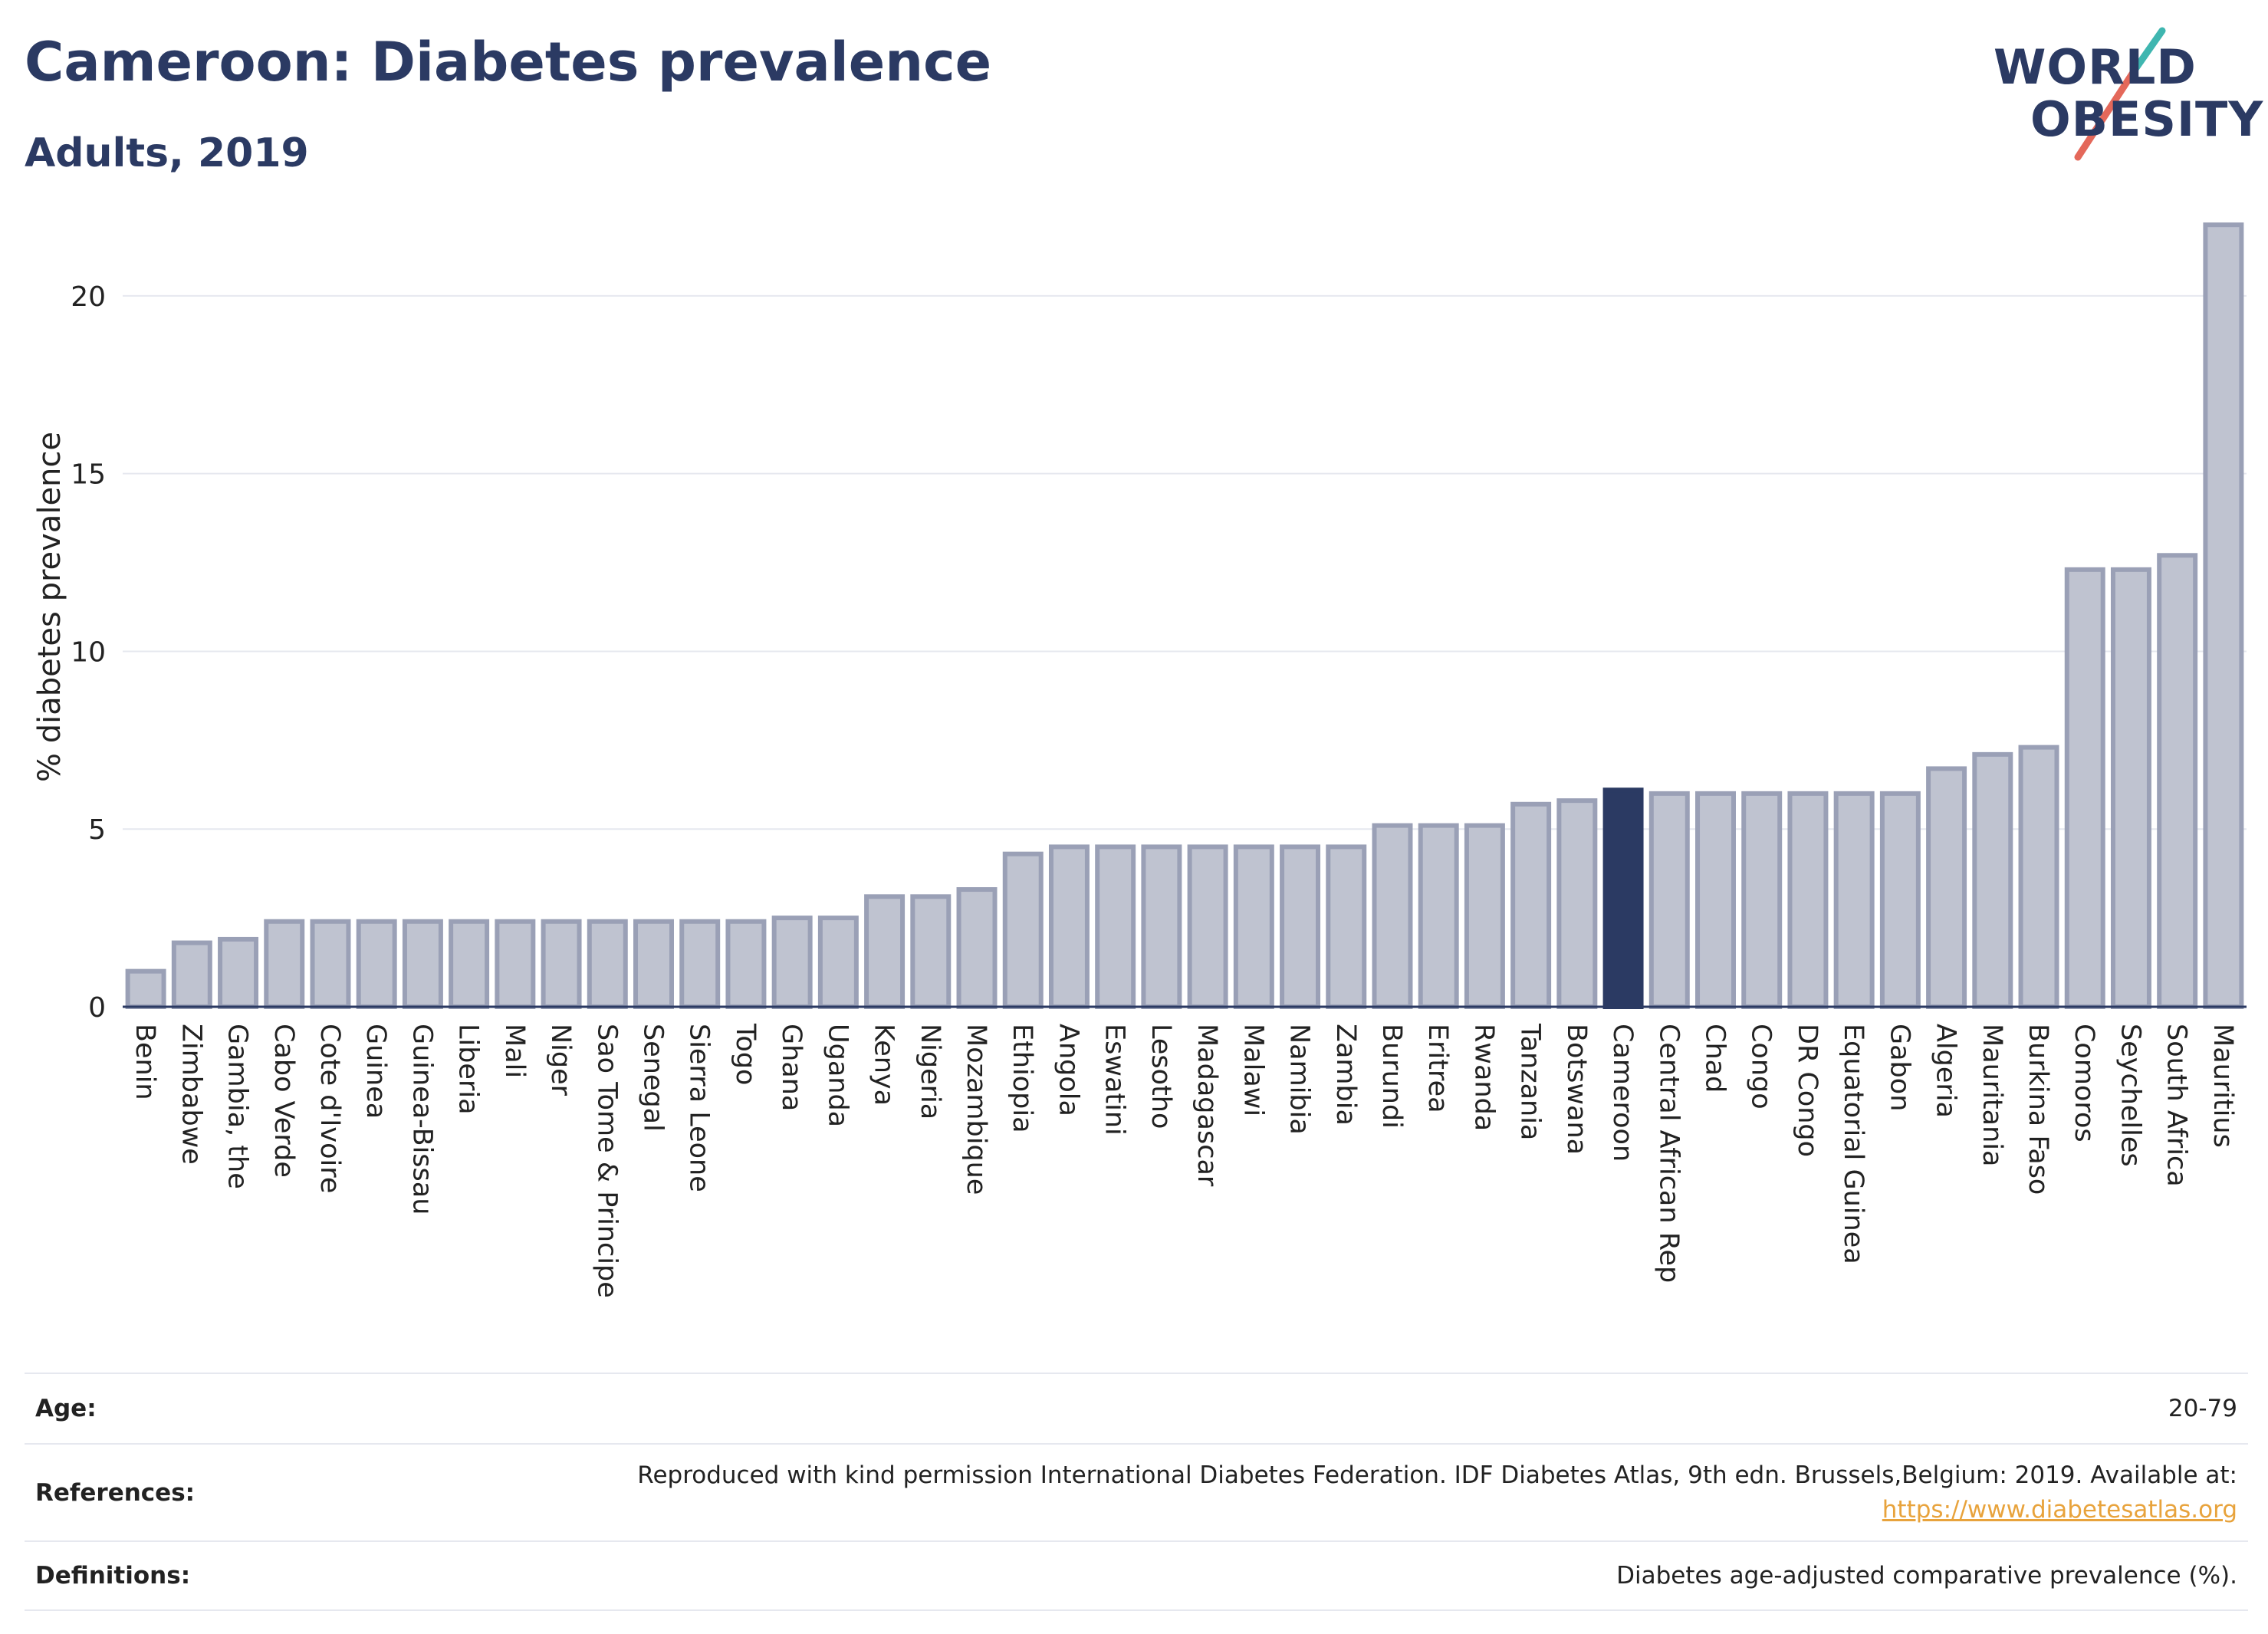 This screenshot has width=2268, height=1634. I want to click on chart-subtitle: Adults, 2019, so click(167, 153).